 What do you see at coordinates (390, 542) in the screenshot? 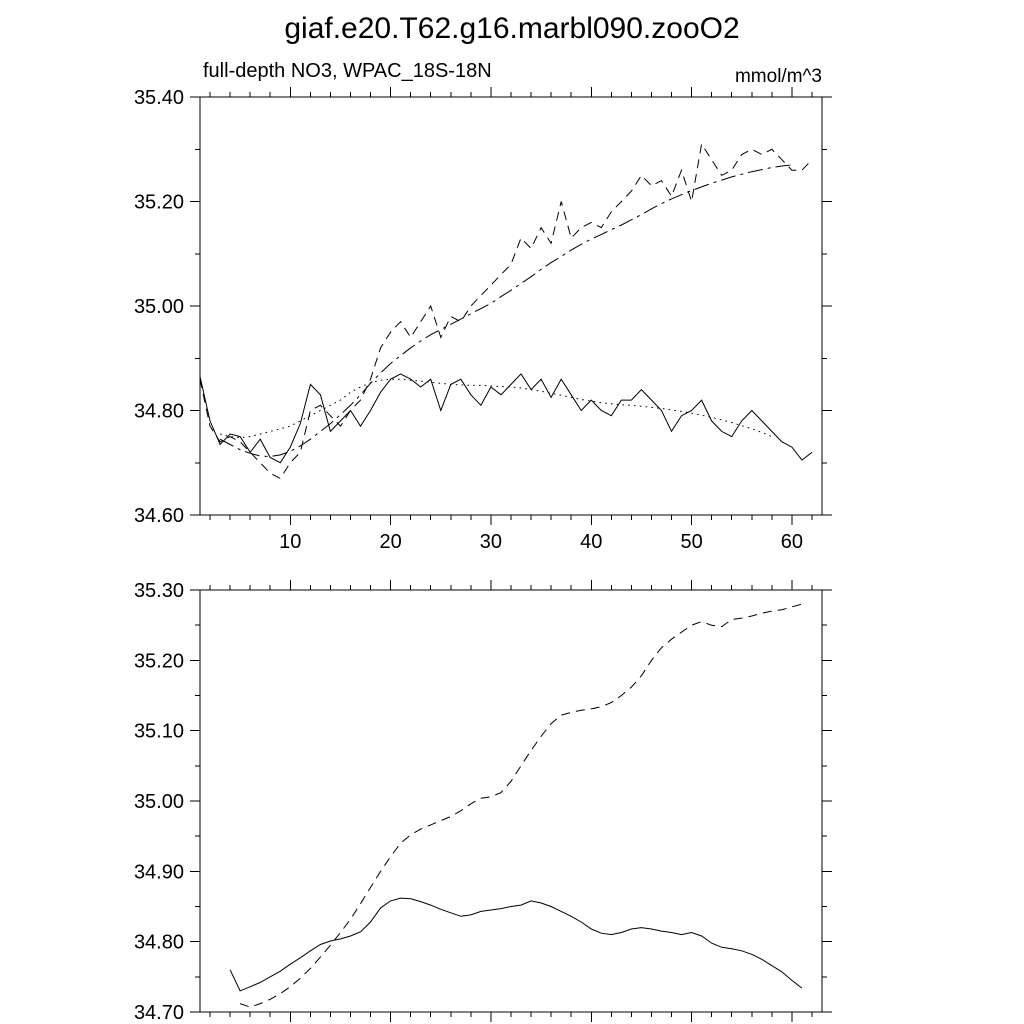
I see `x-tick-label: 20` at bounding box center [390, 542].